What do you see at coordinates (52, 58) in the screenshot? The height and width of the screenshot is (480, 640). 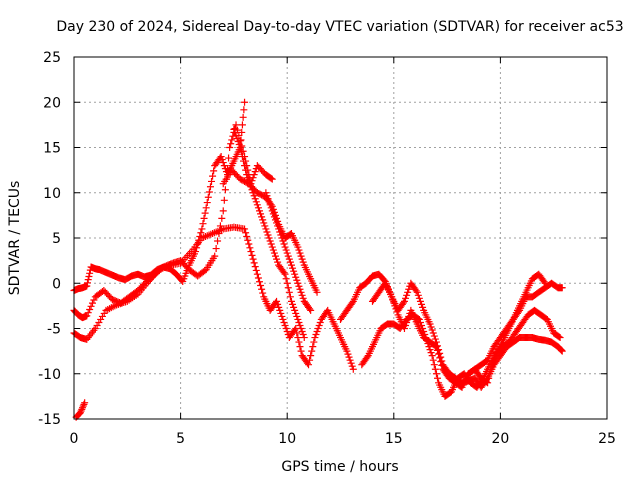 I see `y-tick-label: 25` at bounding box center [52, 58].